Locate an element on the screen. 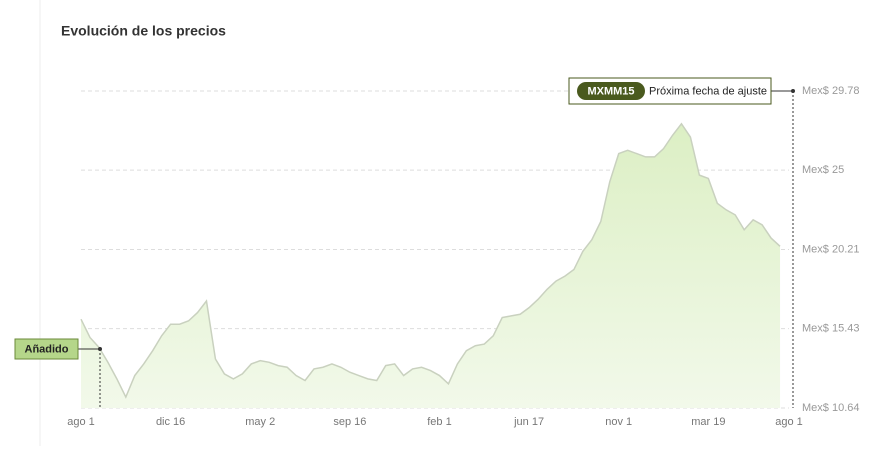 The image size is (879, 451). added-label-box is located at coordinates (46, 349).